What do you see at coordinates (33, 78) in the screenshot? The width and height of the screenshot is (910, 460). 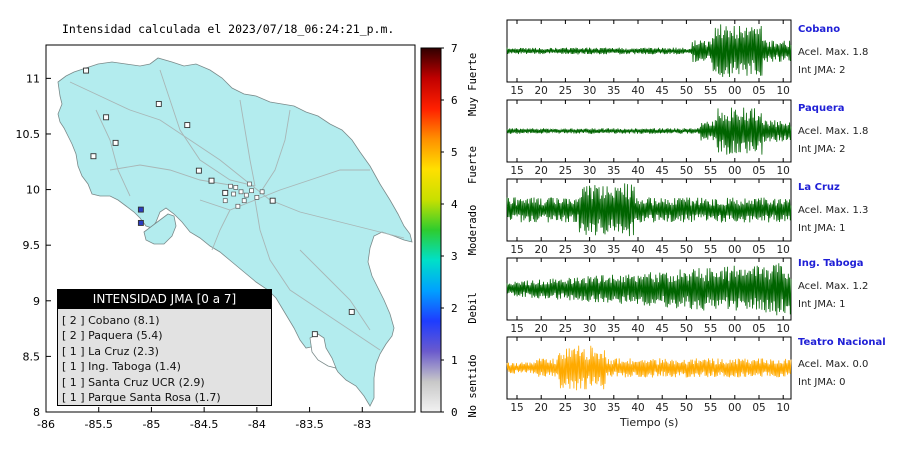 I see `y-tick-label: 11` at bounding box center [33, 78].